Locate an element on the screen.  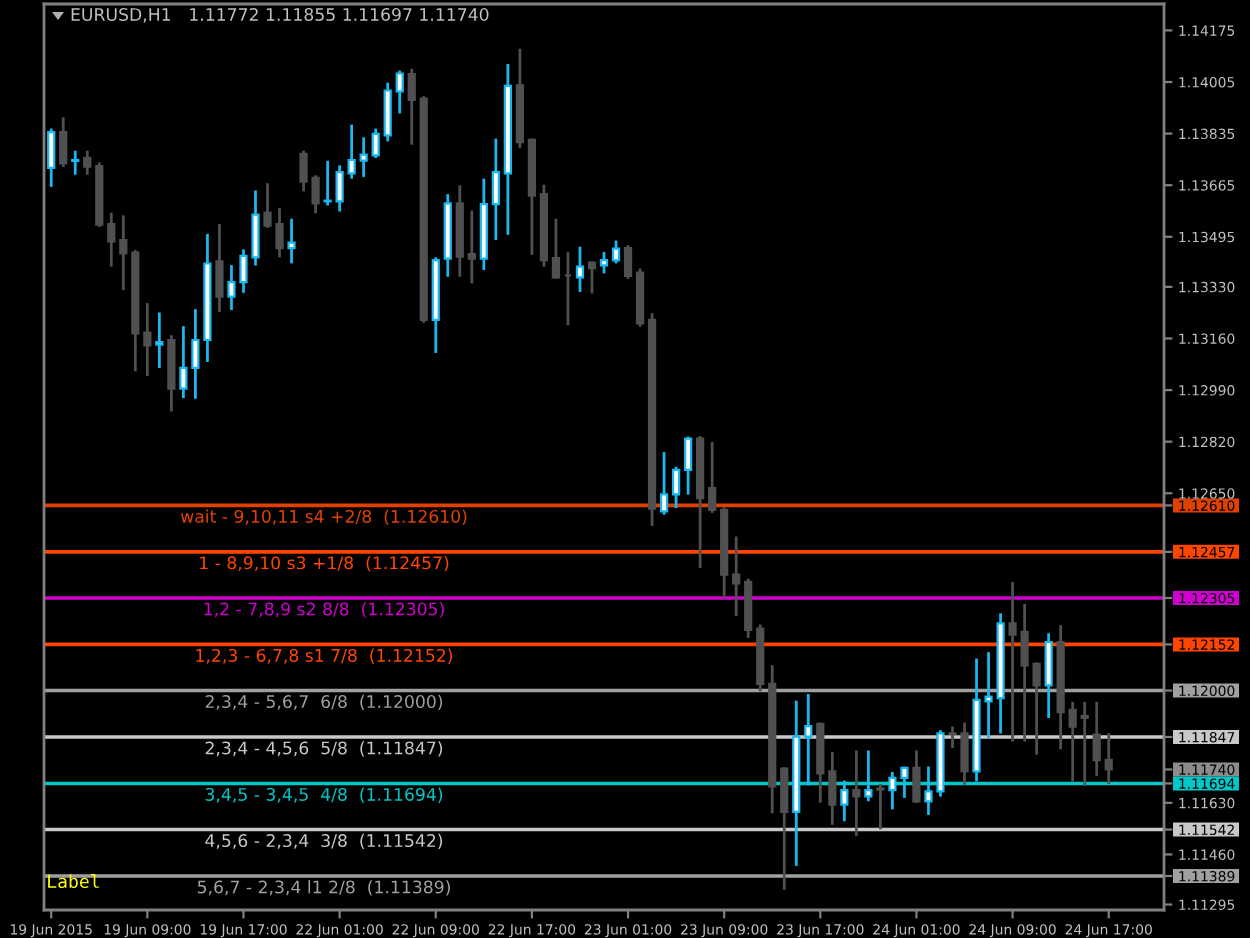
chart-title: EURUSD,H1 is located at coordinates (121, 15).